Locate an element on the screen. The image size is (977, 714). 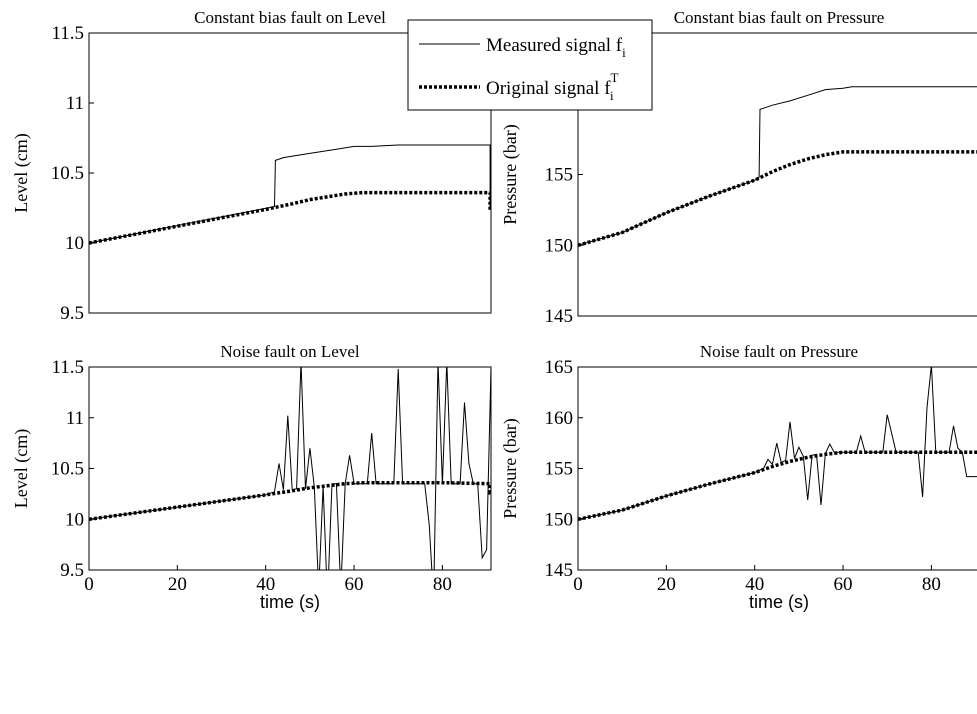
series-original-noise-pressure is located at coordinates (777, 486).